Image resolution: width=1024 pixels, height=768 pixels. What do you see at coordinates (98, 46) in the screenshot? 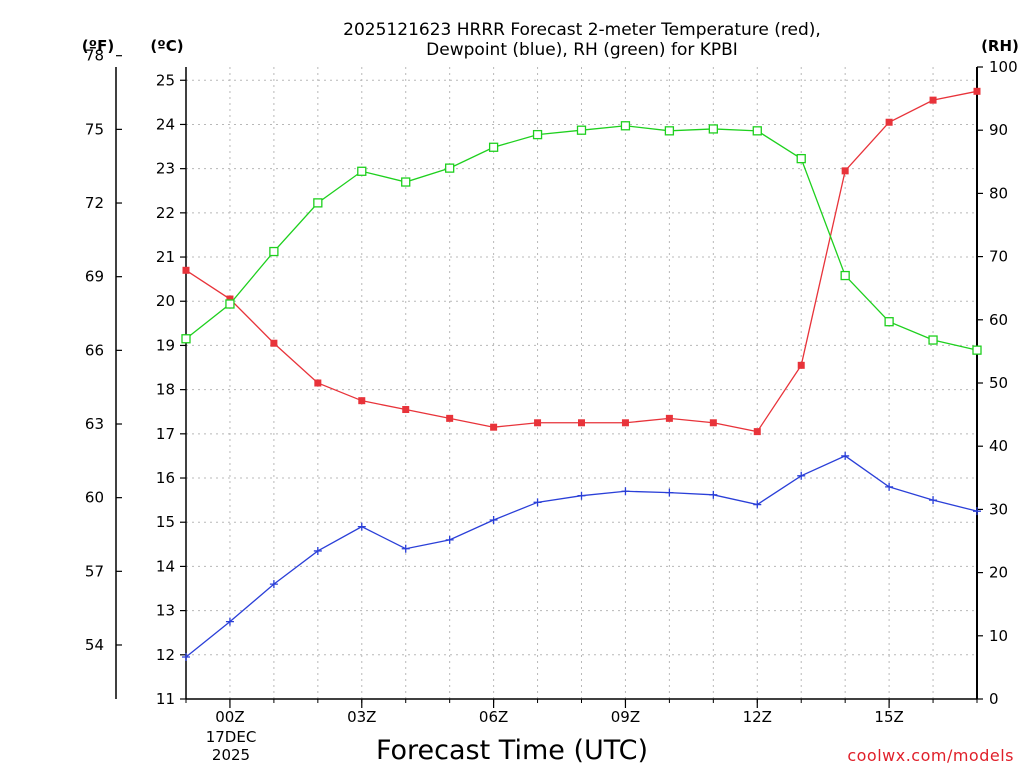
I see `fahrenheit-unit-label: (ºF)` at bounding box center [98, 46].